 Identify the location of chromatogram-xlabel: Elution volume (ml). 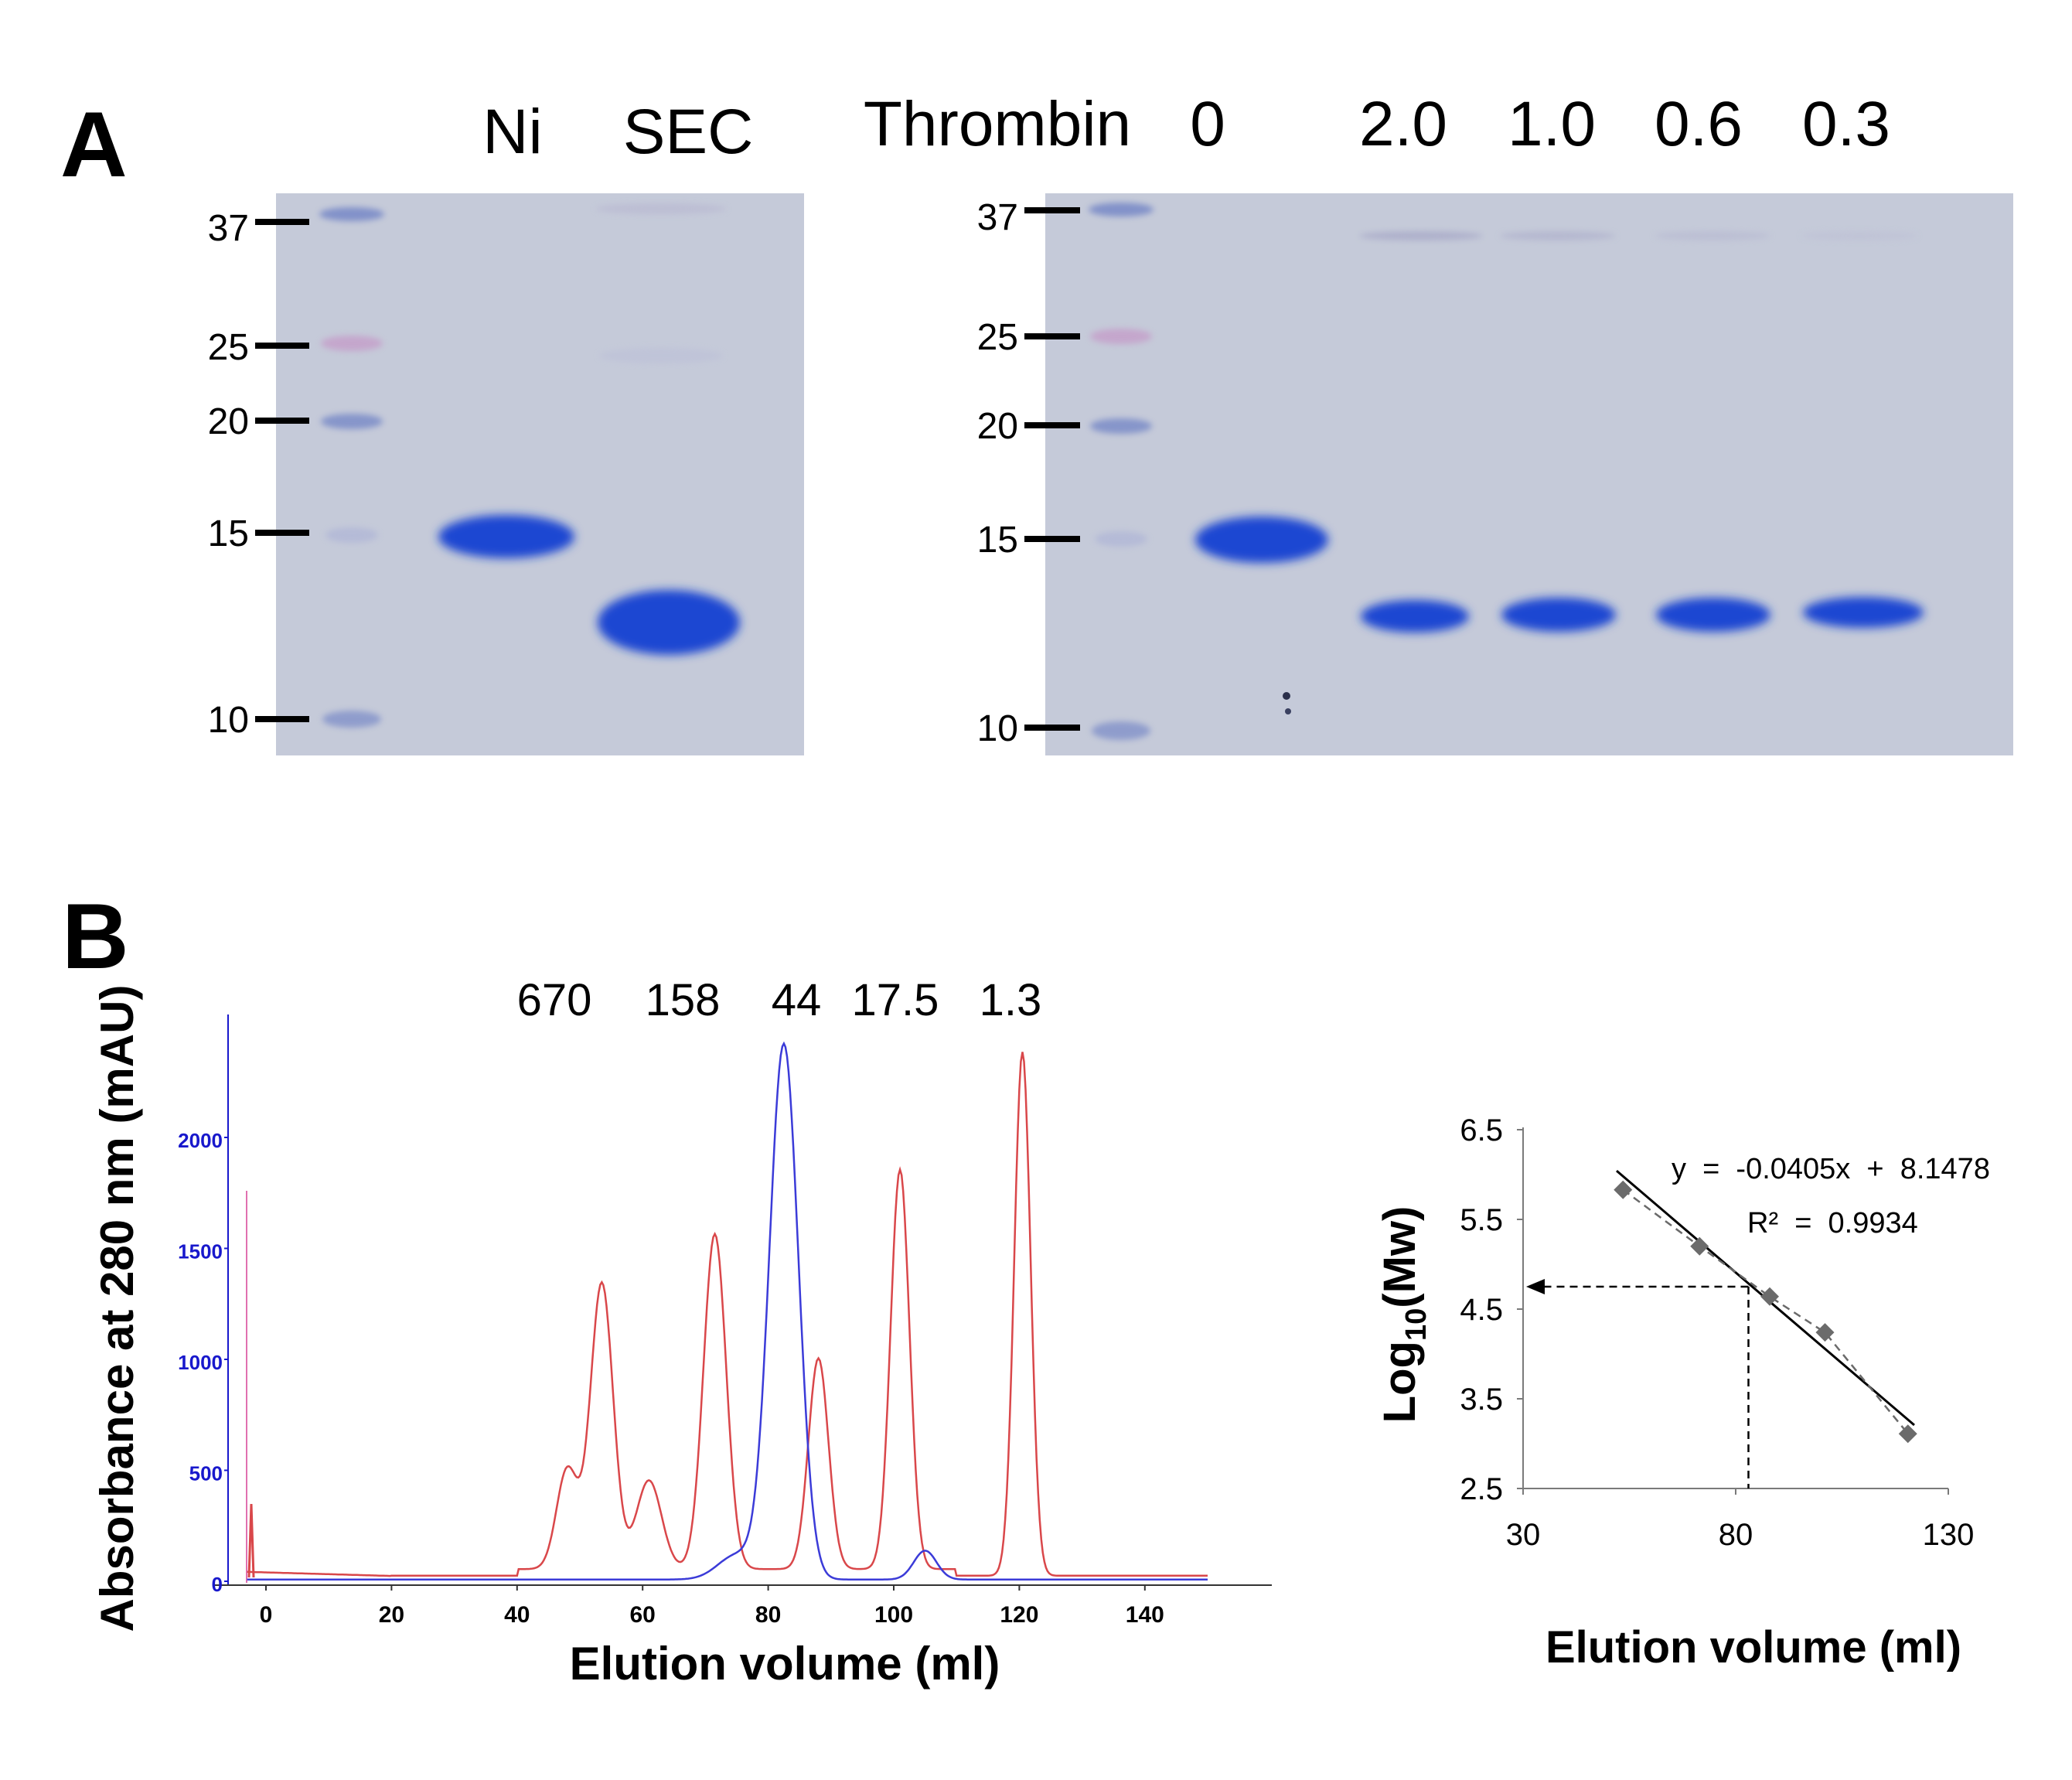
(785, 1664).